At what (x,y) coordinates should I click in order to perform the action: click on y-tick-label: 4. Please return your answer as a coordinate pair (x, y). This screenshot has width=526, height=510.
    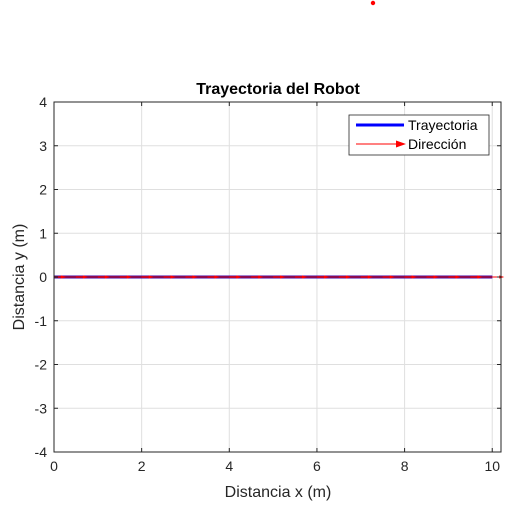
    Looking at the image, I should click on (43, 102).